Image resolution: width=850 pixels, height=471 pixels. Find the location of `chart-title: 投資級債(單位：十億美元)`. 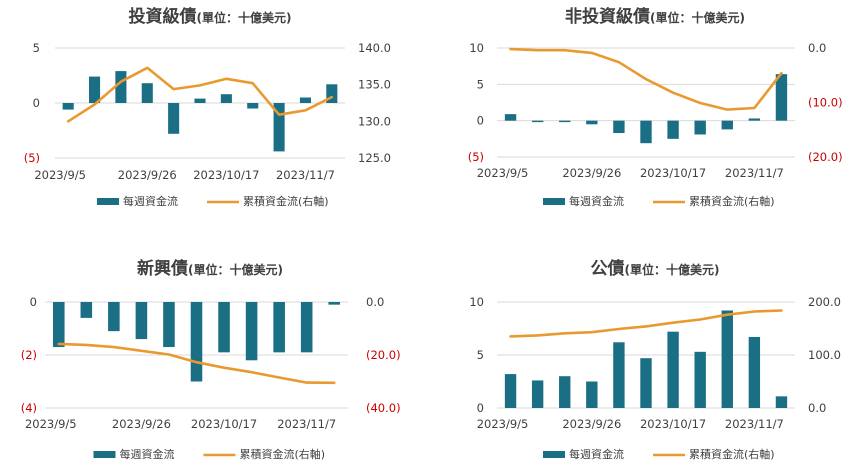

chart-title: 投資級債(單位：十億美元) is located at coordinates (210, 16).